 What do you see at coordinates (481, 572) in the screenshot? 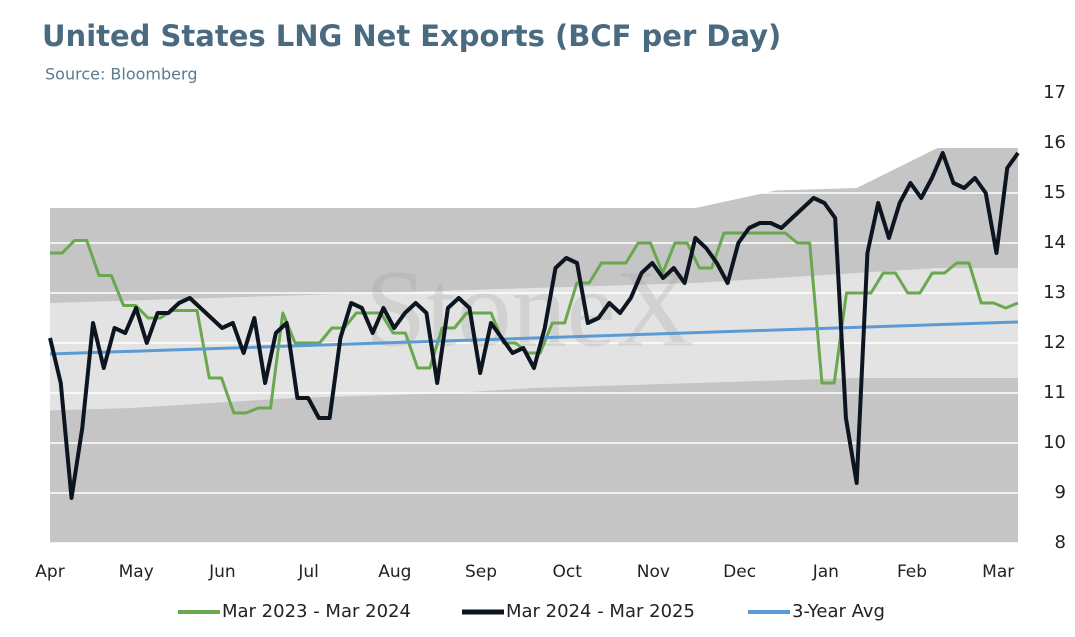
I see `x-tick-label: Sep` at bounding box center [481, 572].